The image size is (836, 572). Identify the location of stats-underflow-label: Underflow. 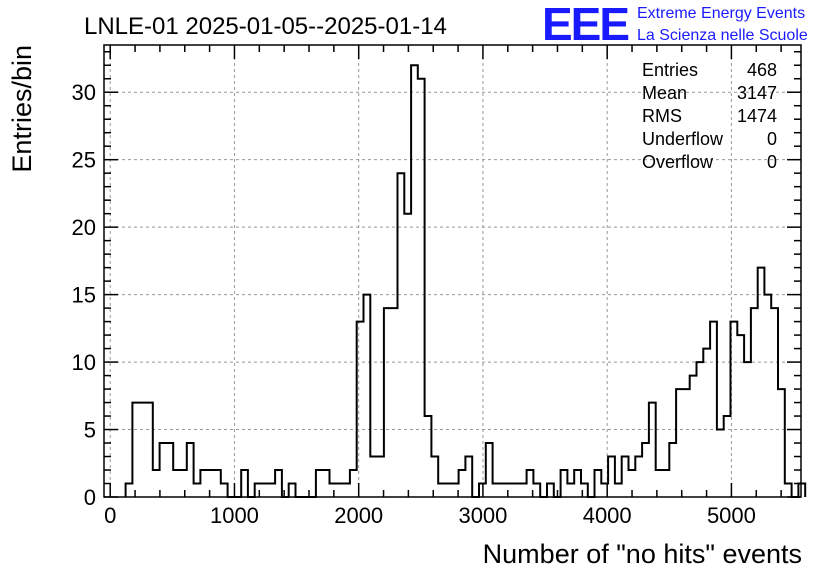
(683, 139).